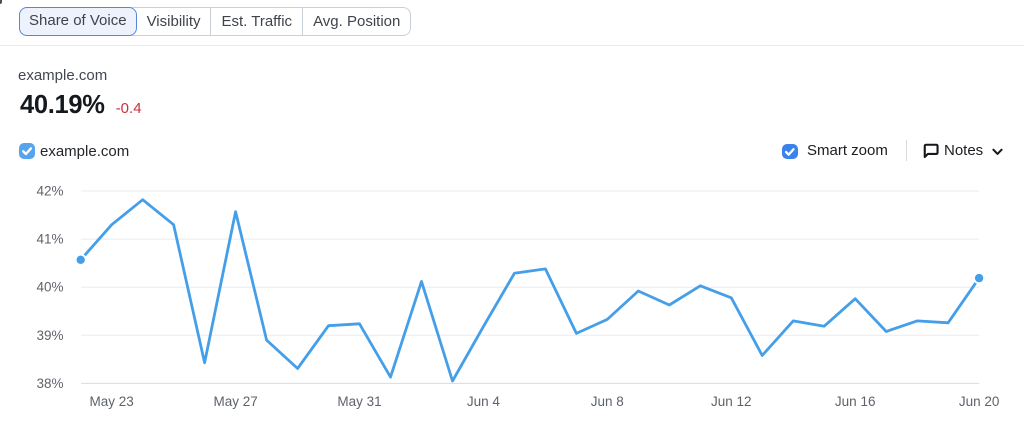  I want to click on svg-text: May 27, so click(235, 401).